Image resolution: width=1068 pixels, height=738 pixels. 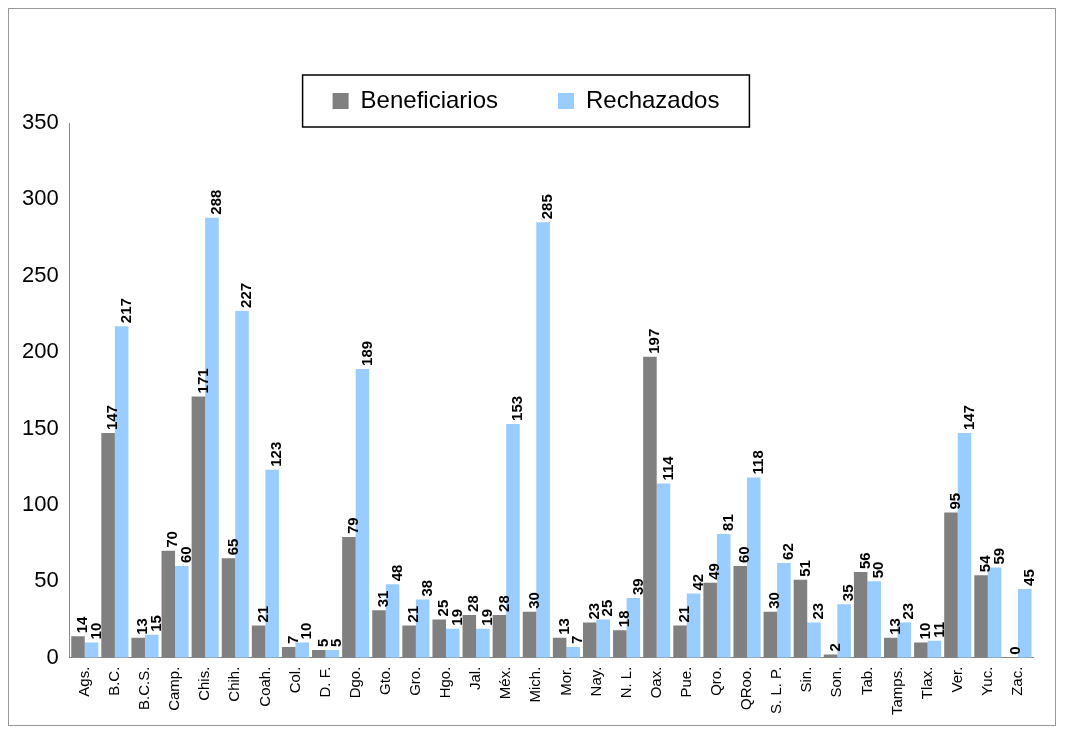 What do you see at coordinates (366, 353) in the screenshot?
I see `data-label: 189` at bounding box center [366, 353].